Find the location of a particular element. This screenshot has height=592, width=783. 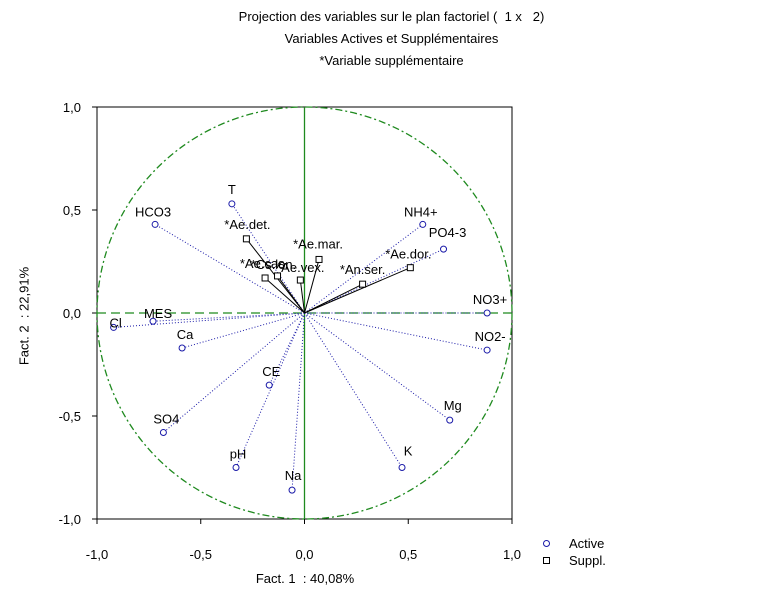

x-axis-label: Fact. 1 : 40,08% is located at coordinates (305, 578).